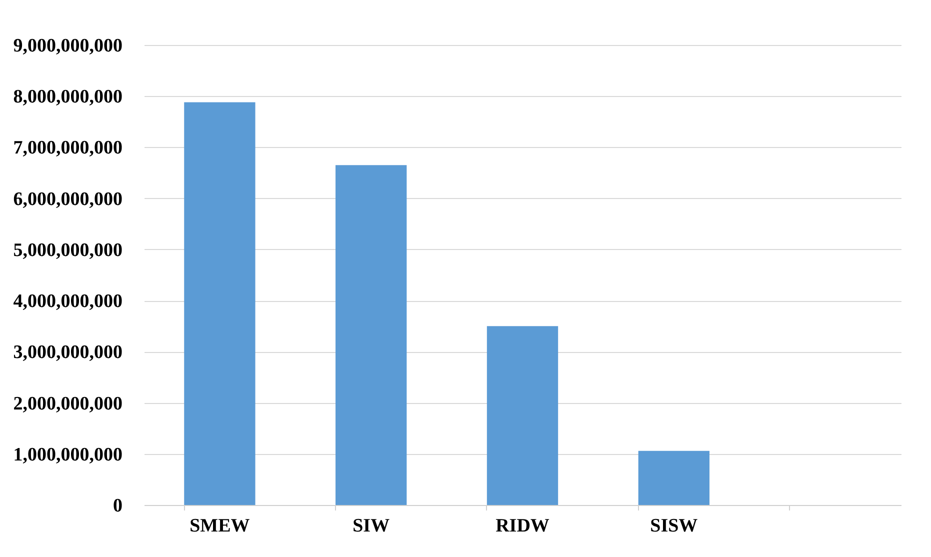 Image resolution: width=931 pixels, height=557 pixels. I want to click on x-tick-label: SISW, so click(674, 526).